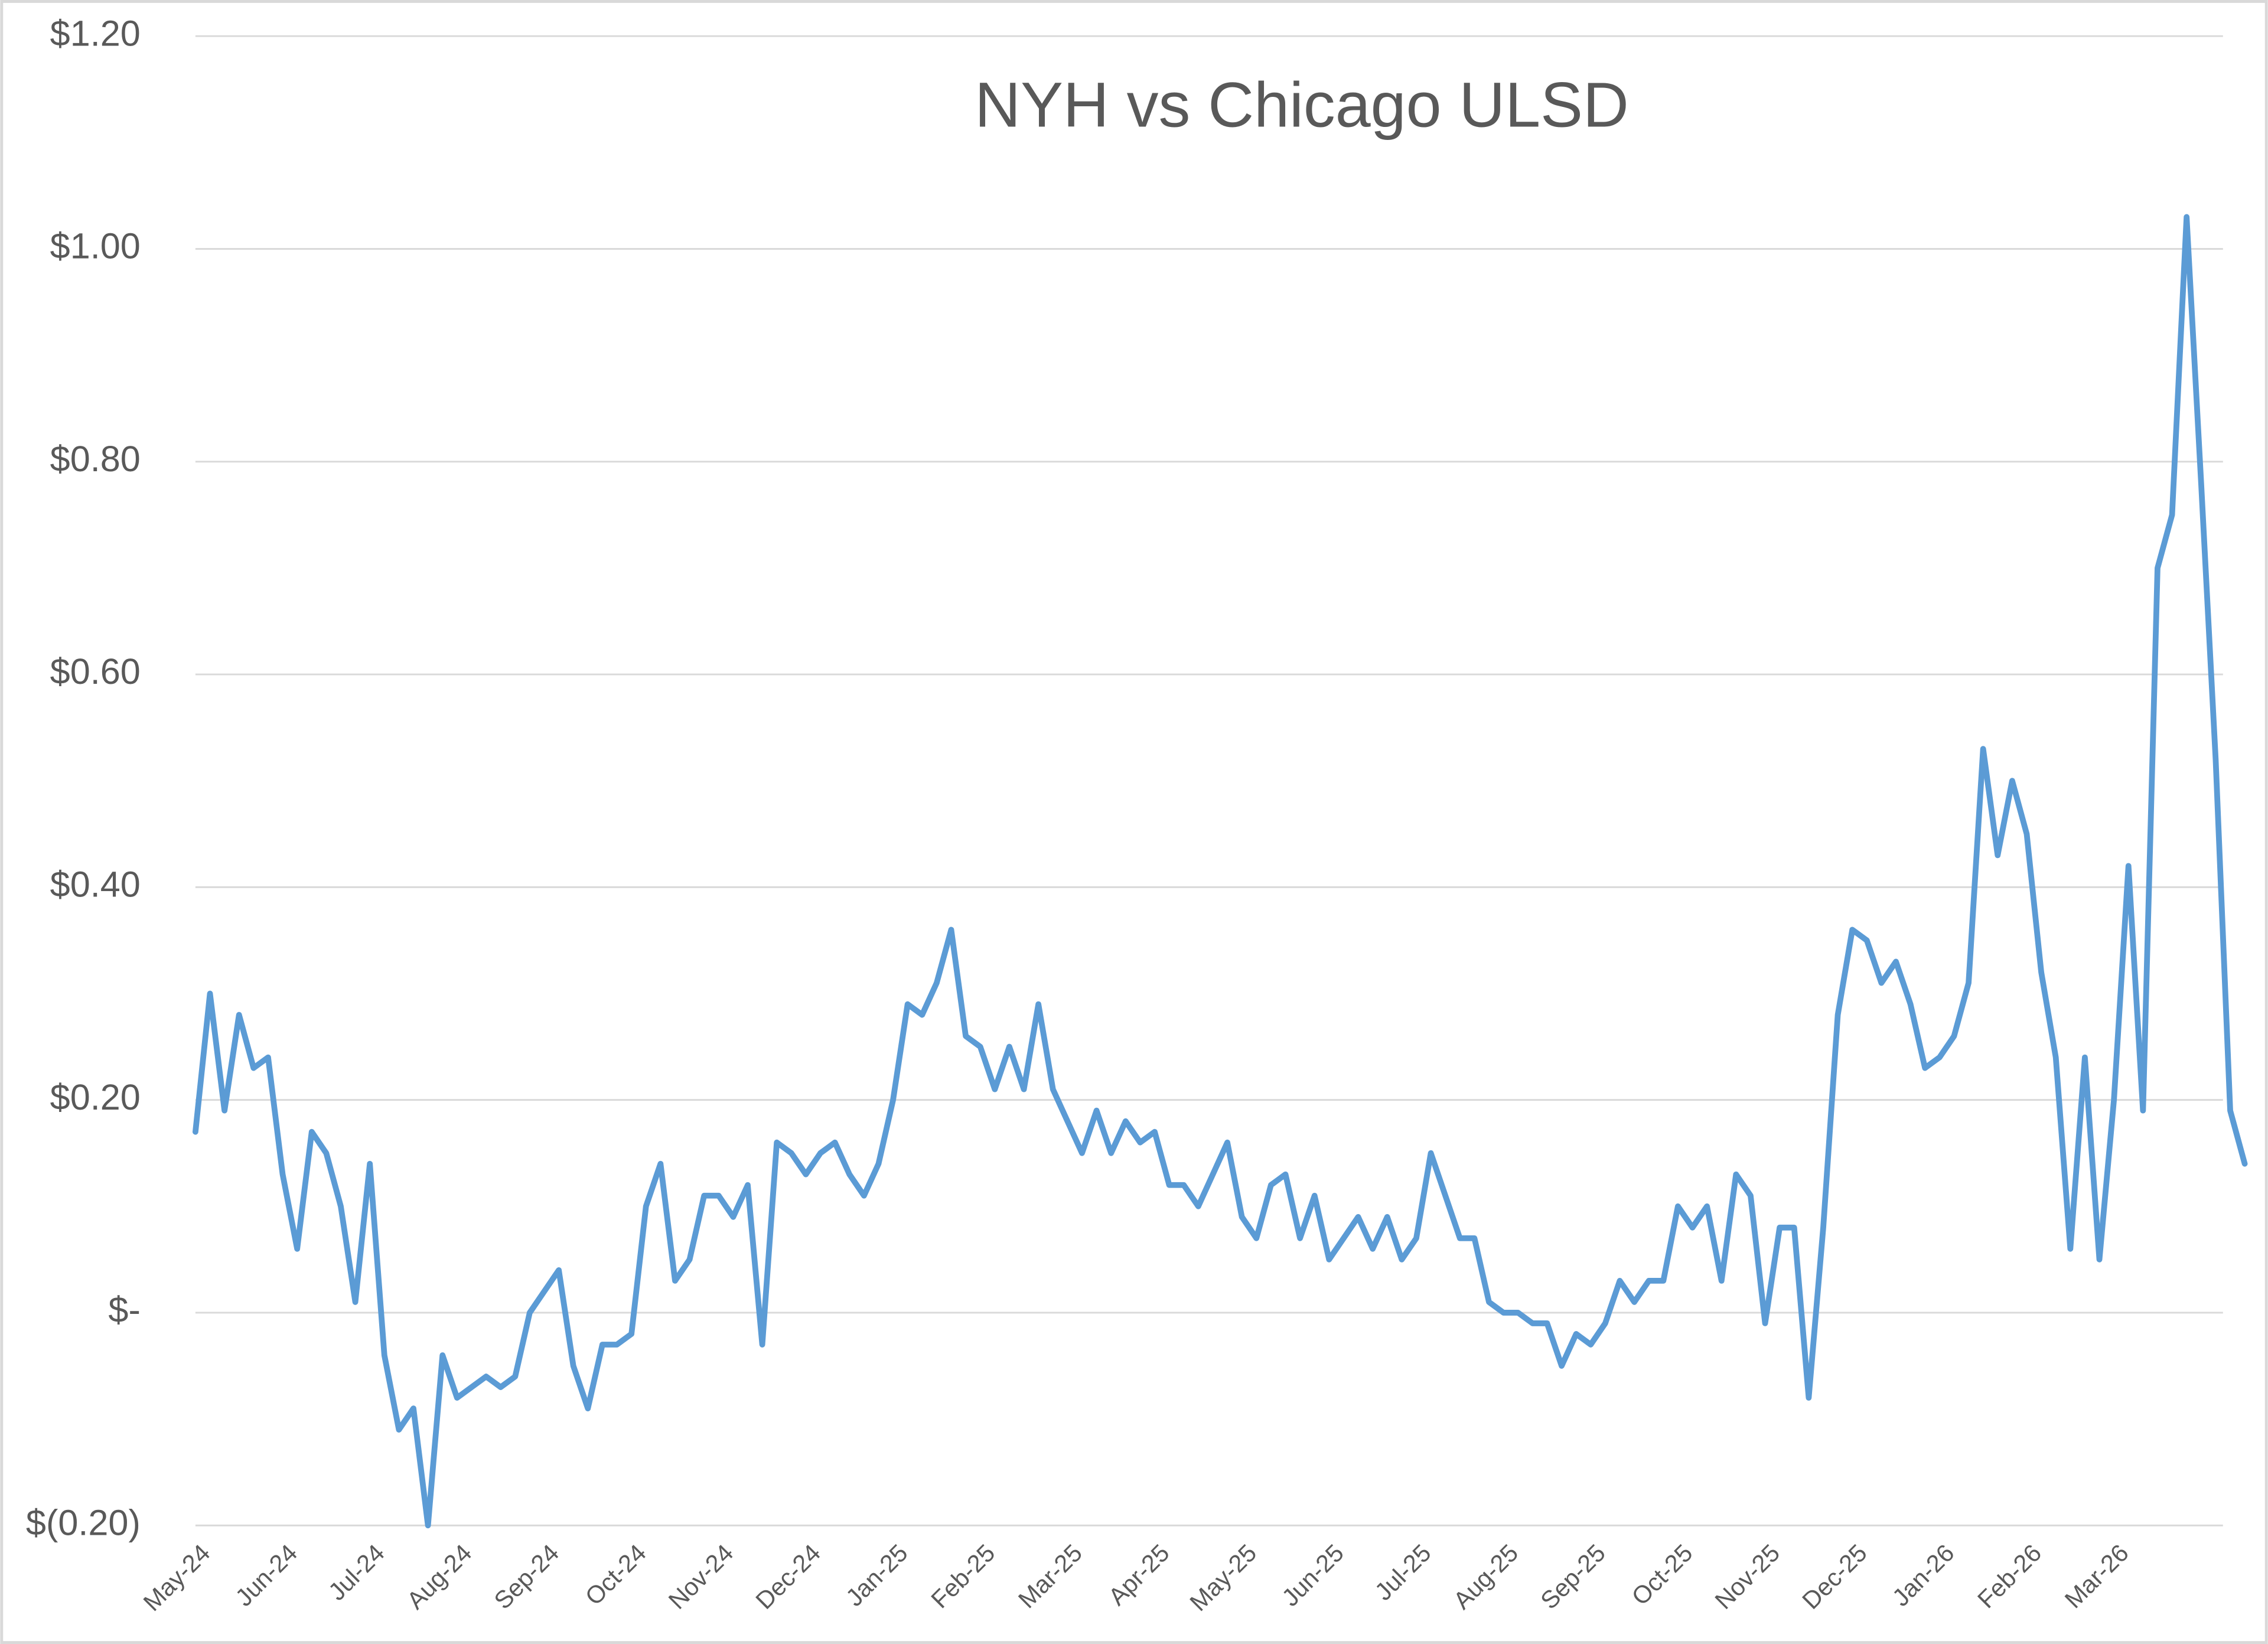 The width and height of the screenshot is (2268, 1644). What do you see at coordinates (95, 33) in the screenshot?
I see `y-tick-label: $1.20` at bounding box center [95, 33].